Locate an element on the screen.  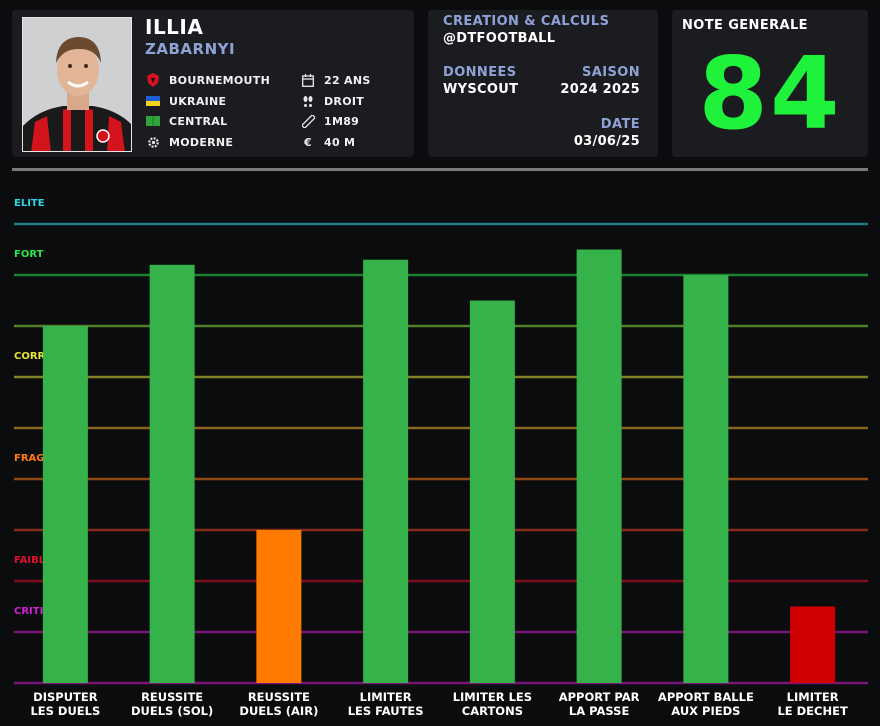
info-club: BOURNEMOUTH is located at coordinates (208, 80).